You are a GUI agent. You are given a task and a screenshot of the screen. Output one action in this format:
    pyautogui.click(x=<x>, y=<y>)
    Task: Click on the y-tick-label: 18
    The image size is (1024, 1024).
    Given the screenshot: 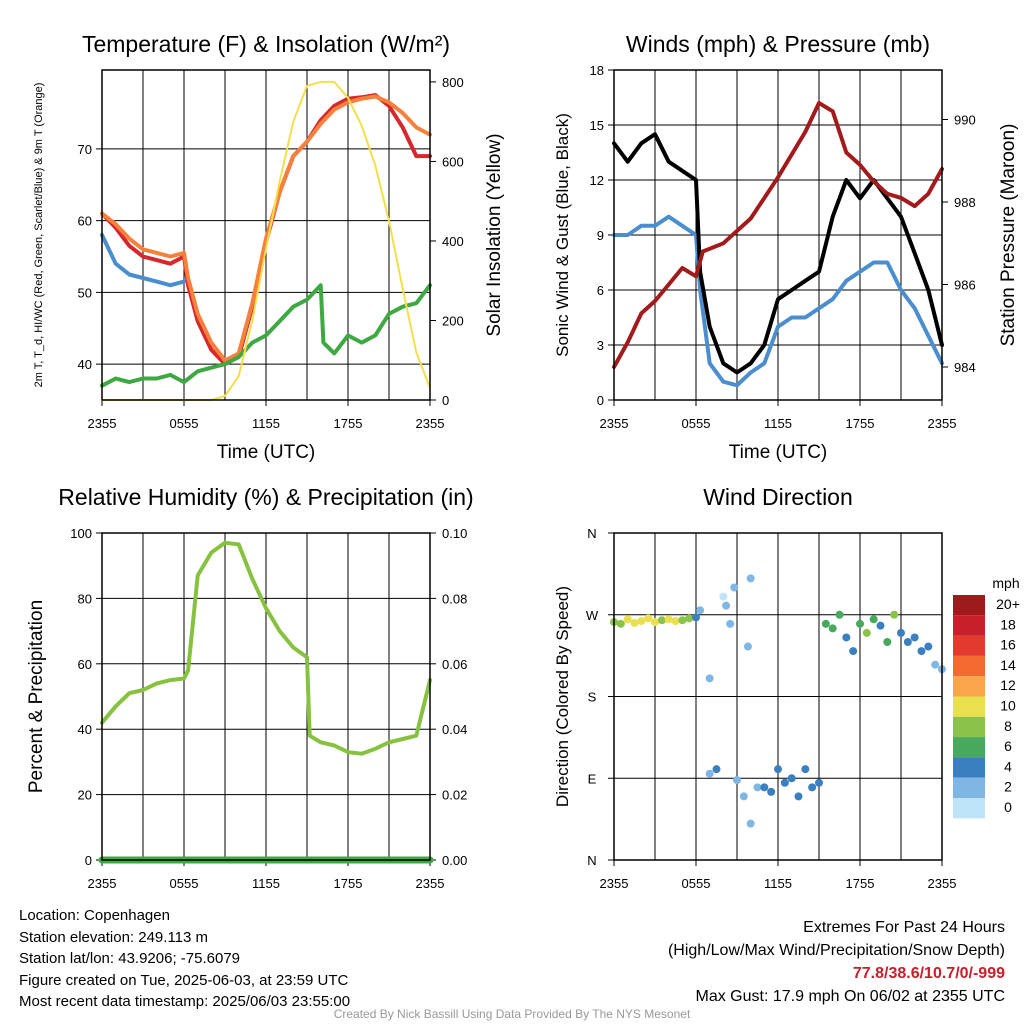 What is the action you would take?
    pyautogui.click(x=597, y=70)
    